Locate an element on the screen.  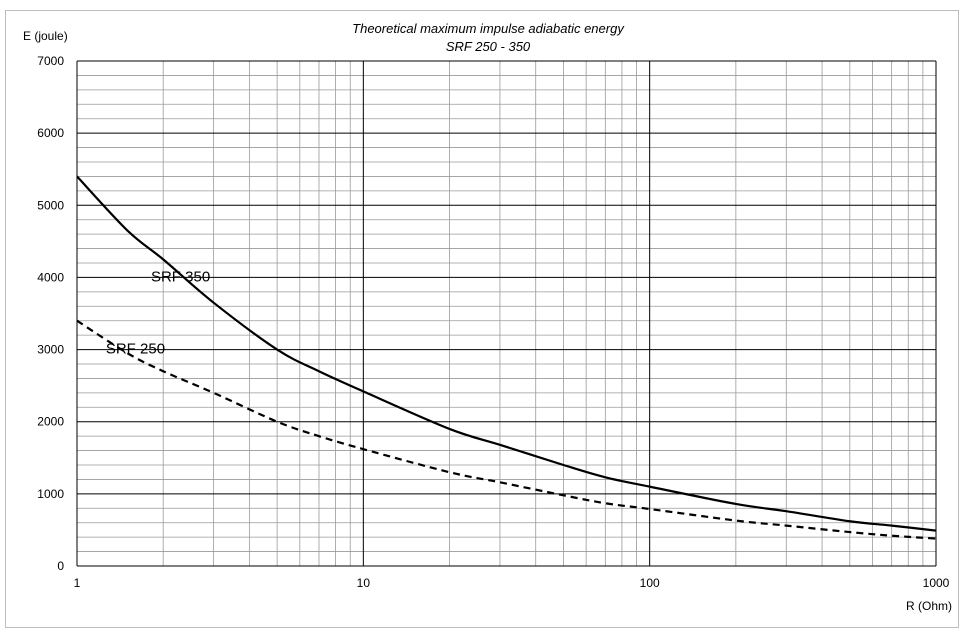
x-tick-label: 1 is located at coordinates (77, 583).